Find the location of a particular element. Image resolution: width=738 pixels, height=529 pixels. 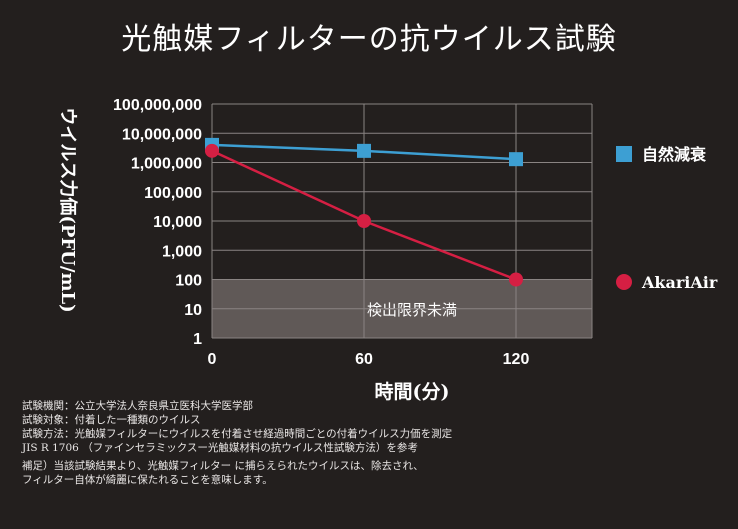

y-tick-label: 10,000 is located at coordinates (177, 222).